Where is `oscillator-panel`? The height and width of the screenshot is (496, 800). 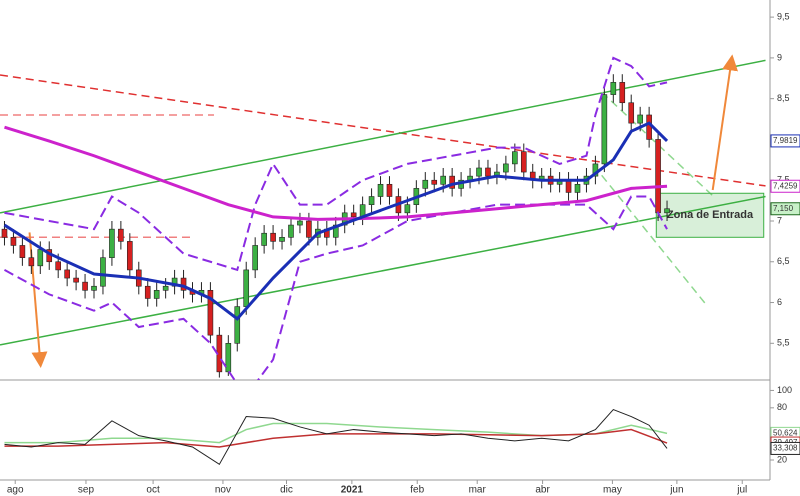 oscillator-panel is located at coordinates (336, 437).